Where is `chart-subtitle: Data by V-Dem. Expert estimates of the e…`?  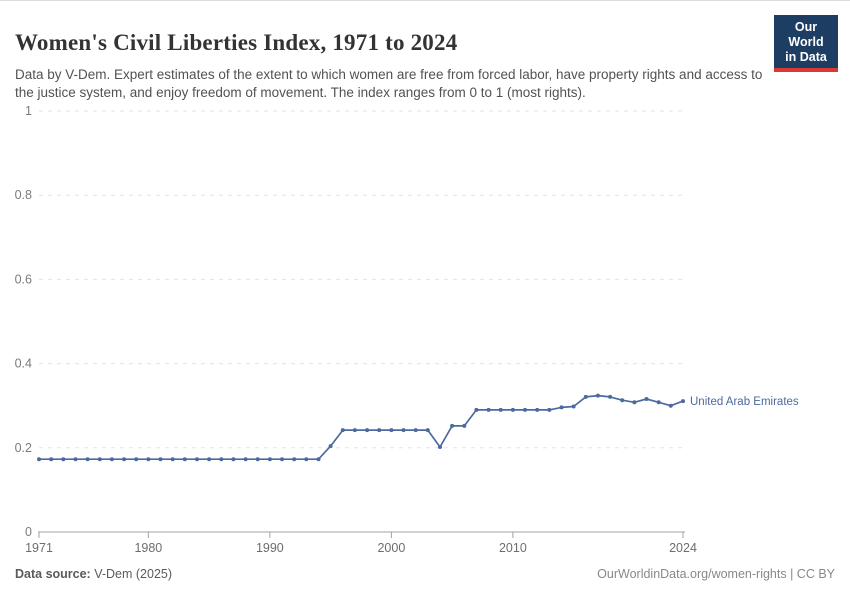
chart-subtitle: Data by V-Dem. Expert estimates of the e… is located at coordinates (389, 83).